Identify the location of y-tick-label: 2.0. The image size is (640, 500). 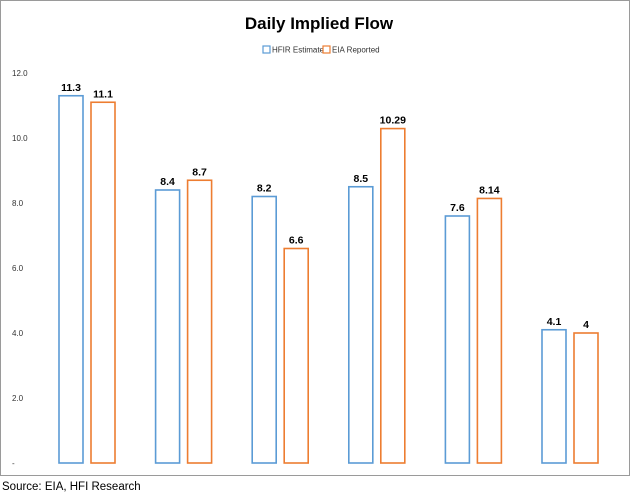
(18, 398).